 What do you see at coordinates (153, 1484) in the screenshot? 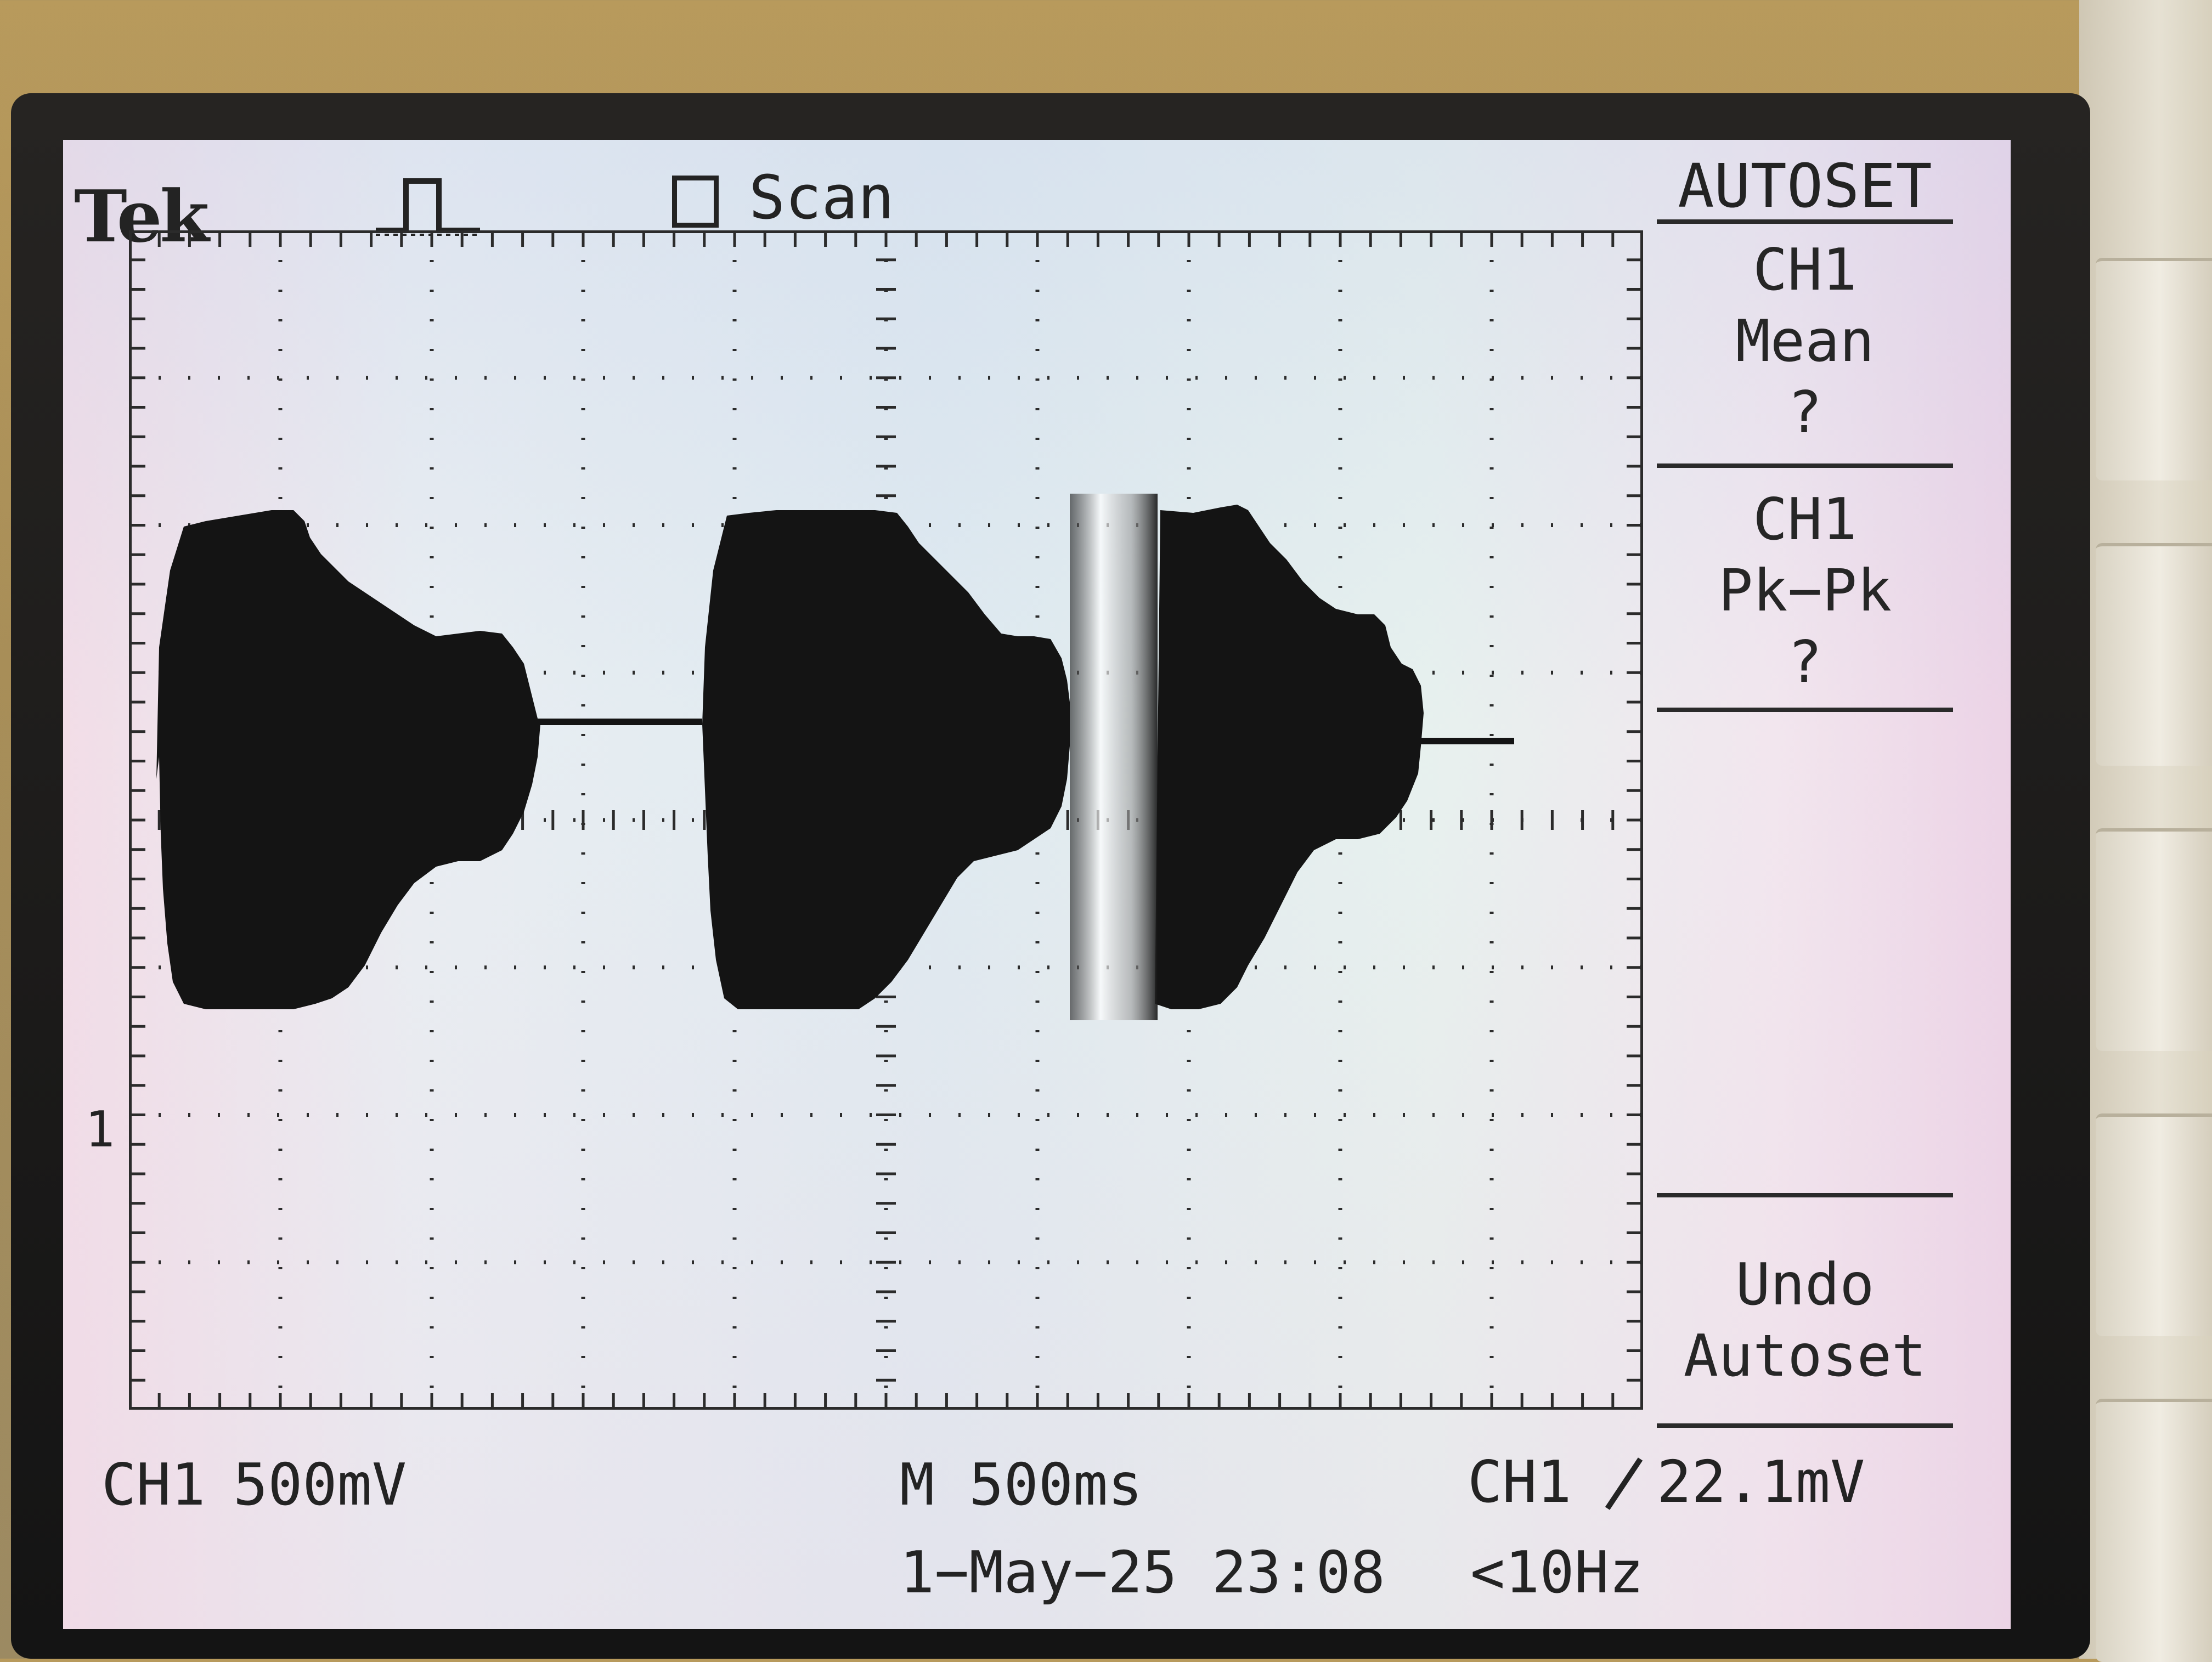
I see `ch1-label: CH1` at bounding box center [153, 1484].